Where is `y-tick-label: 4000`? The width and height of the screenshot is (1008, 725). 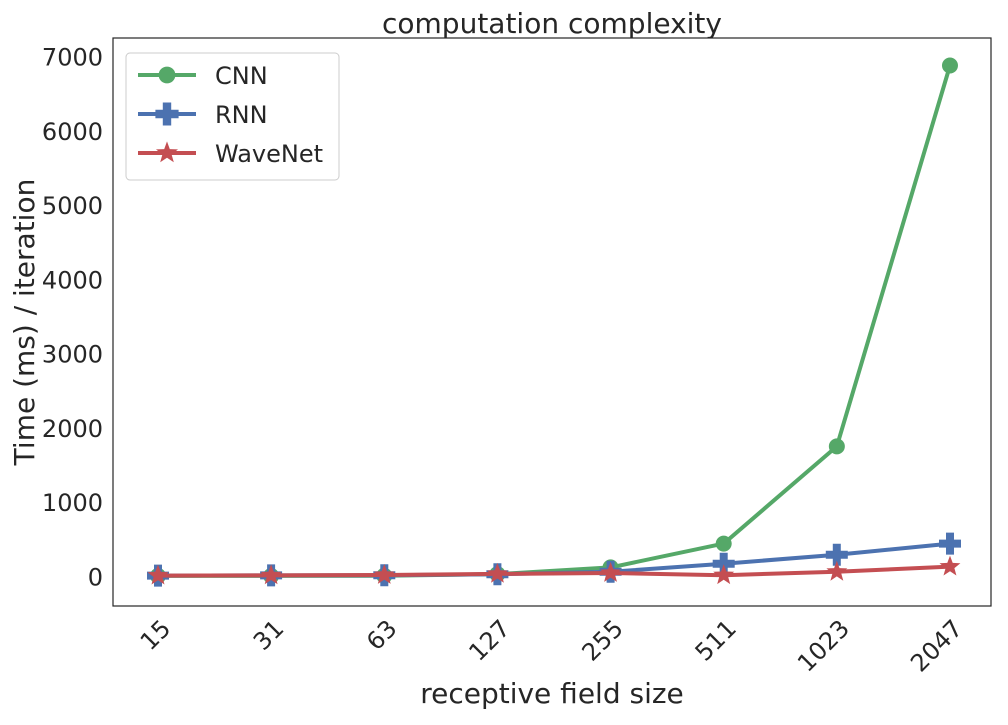
y-tick-label: 4000 is located at coordinates (72, 280).